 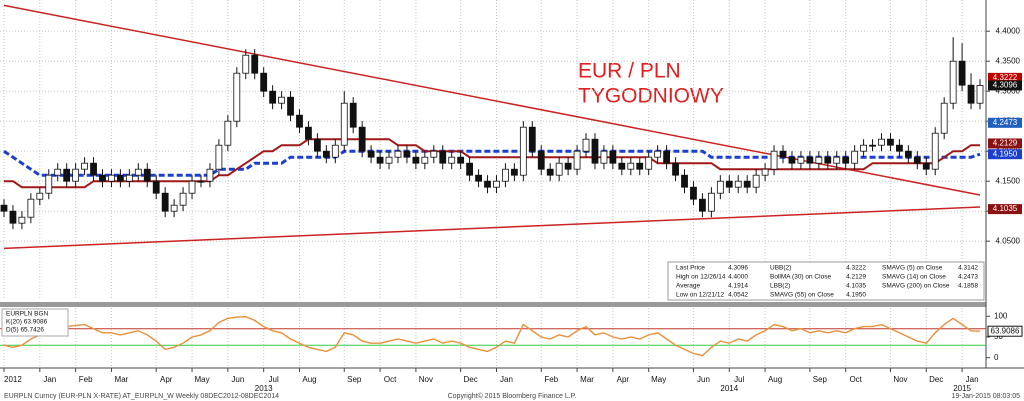 I want to click on legend-label: Average, so click(x=688, y=286).